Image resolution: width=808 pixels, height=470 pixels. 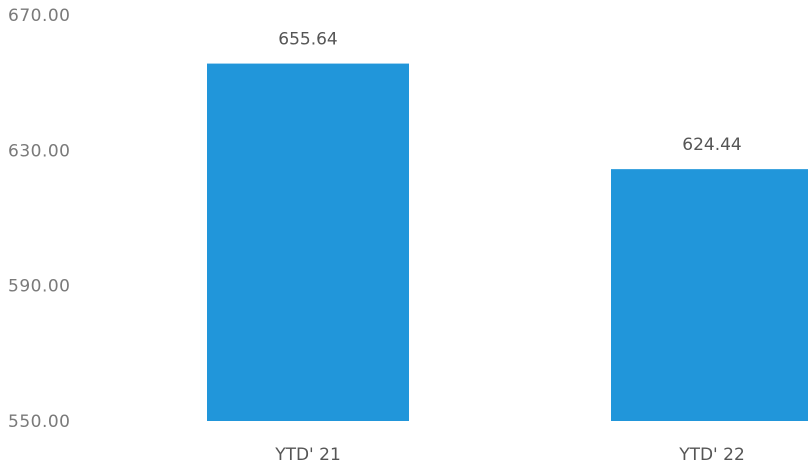 I want to click on x-tick-label: YTD' 21, so click(x=307, y=455).